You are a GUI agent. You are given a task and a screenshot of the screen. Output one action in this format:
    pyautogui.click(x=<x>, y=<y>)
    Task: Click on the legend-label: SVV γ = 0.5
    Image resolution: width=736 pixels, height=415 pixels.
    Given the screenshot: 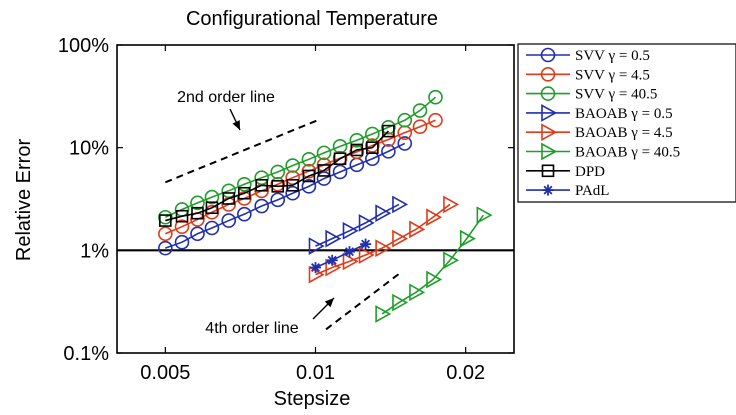 What is the action you would take?
    pyautogui.click(x=612, y=56)
    